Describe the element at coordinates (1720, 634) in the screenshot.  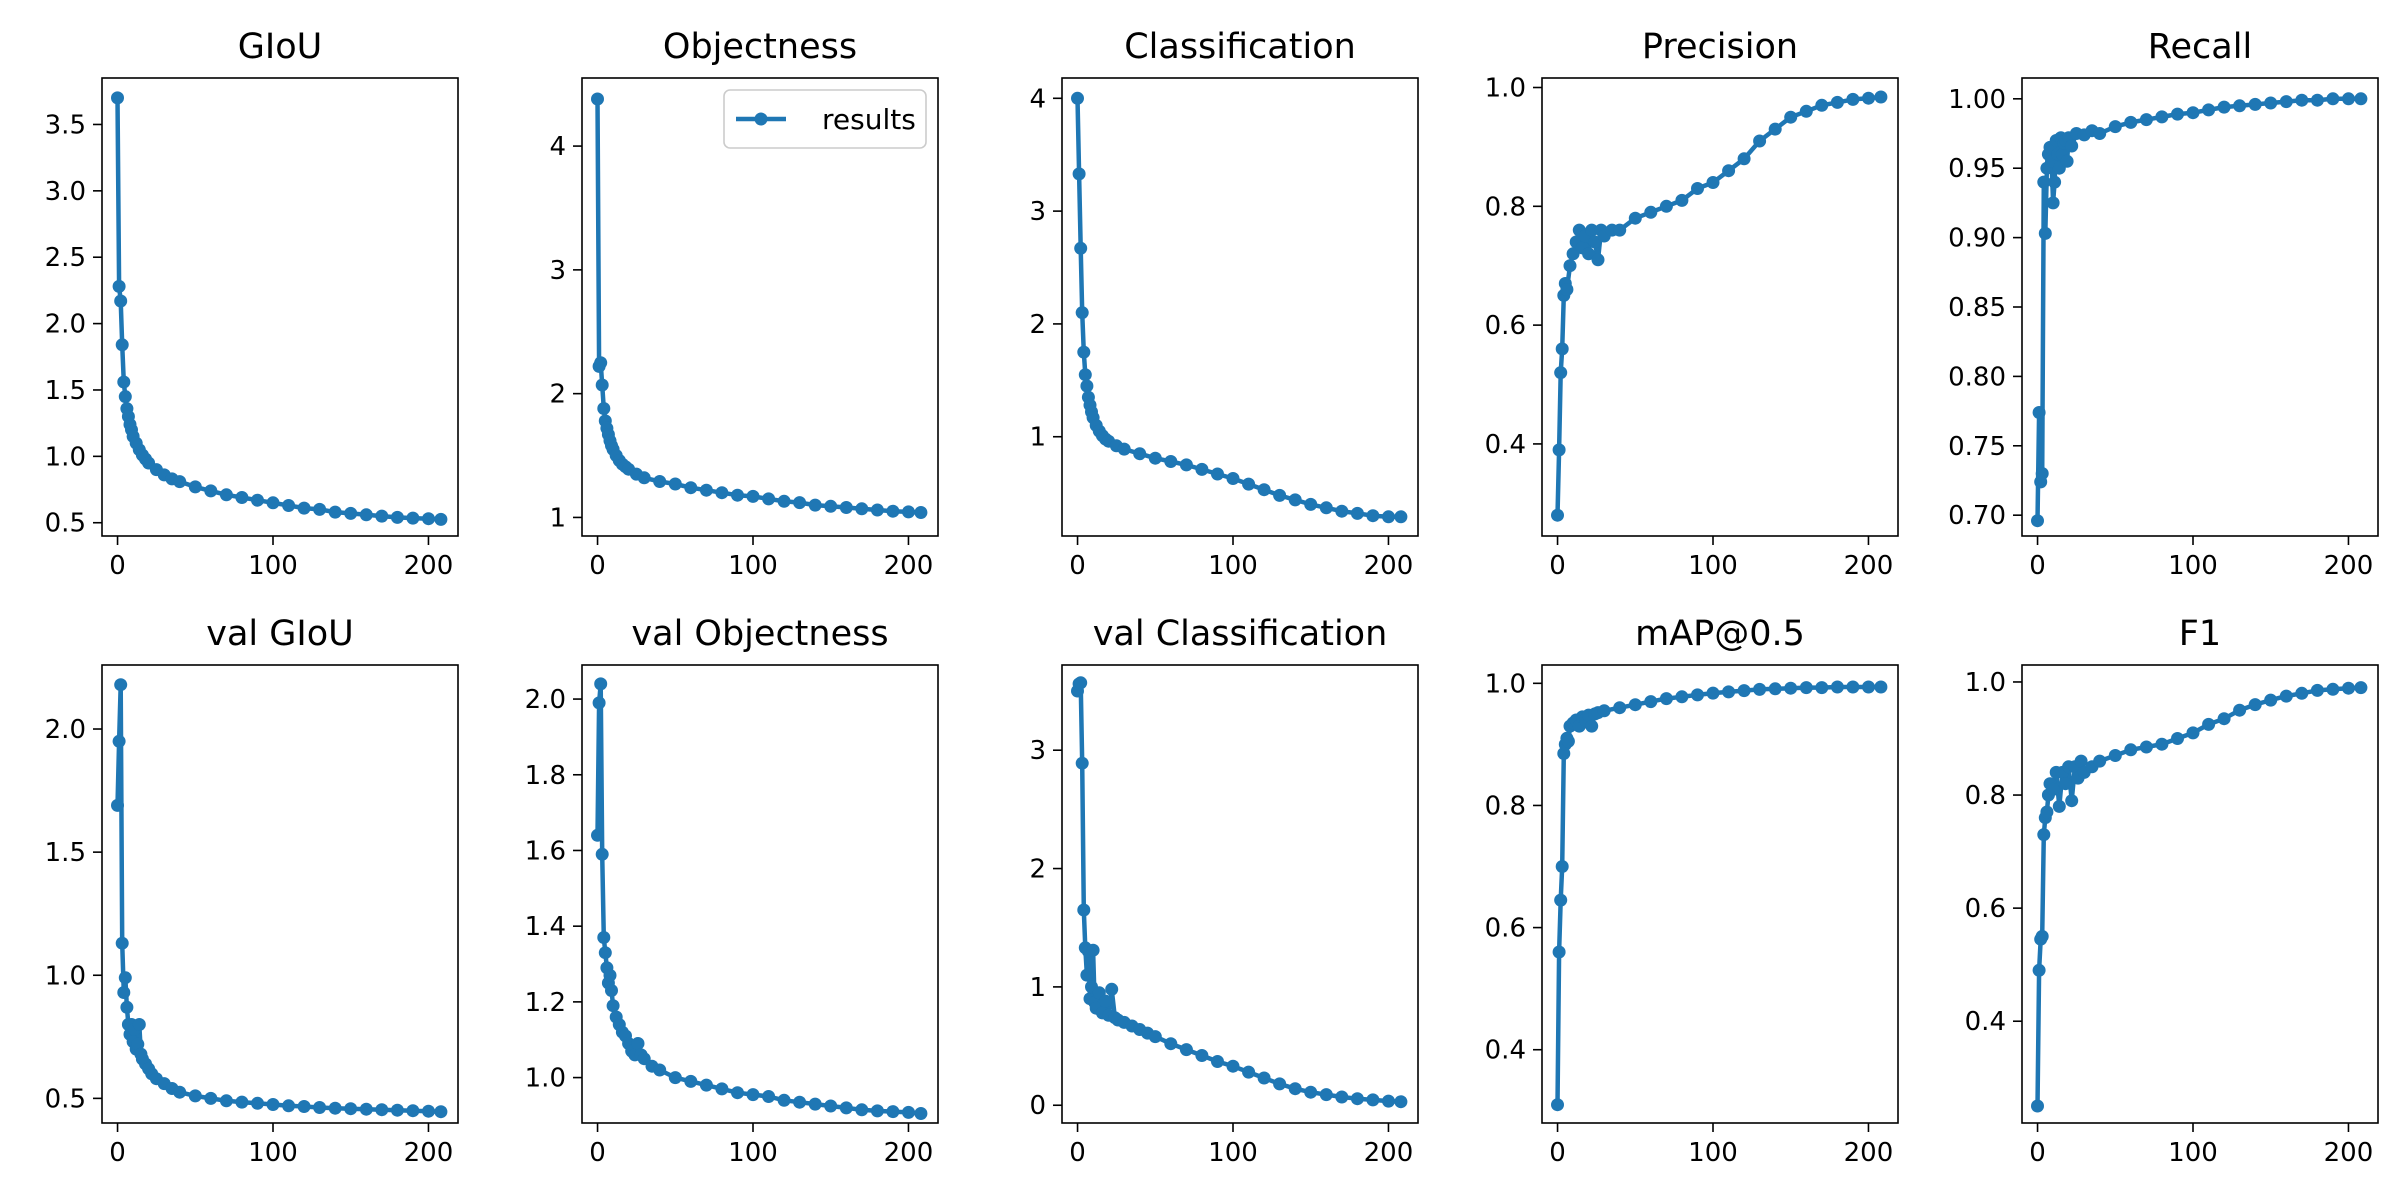
I see `chart-title: mAP@0.5` at that location.